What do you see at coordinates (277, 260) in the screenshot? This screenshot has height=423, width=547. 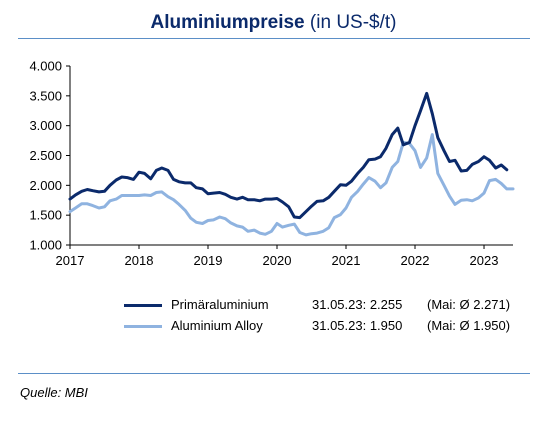 I see `x-tick-label: 2020` at bounding box center [277, 260].